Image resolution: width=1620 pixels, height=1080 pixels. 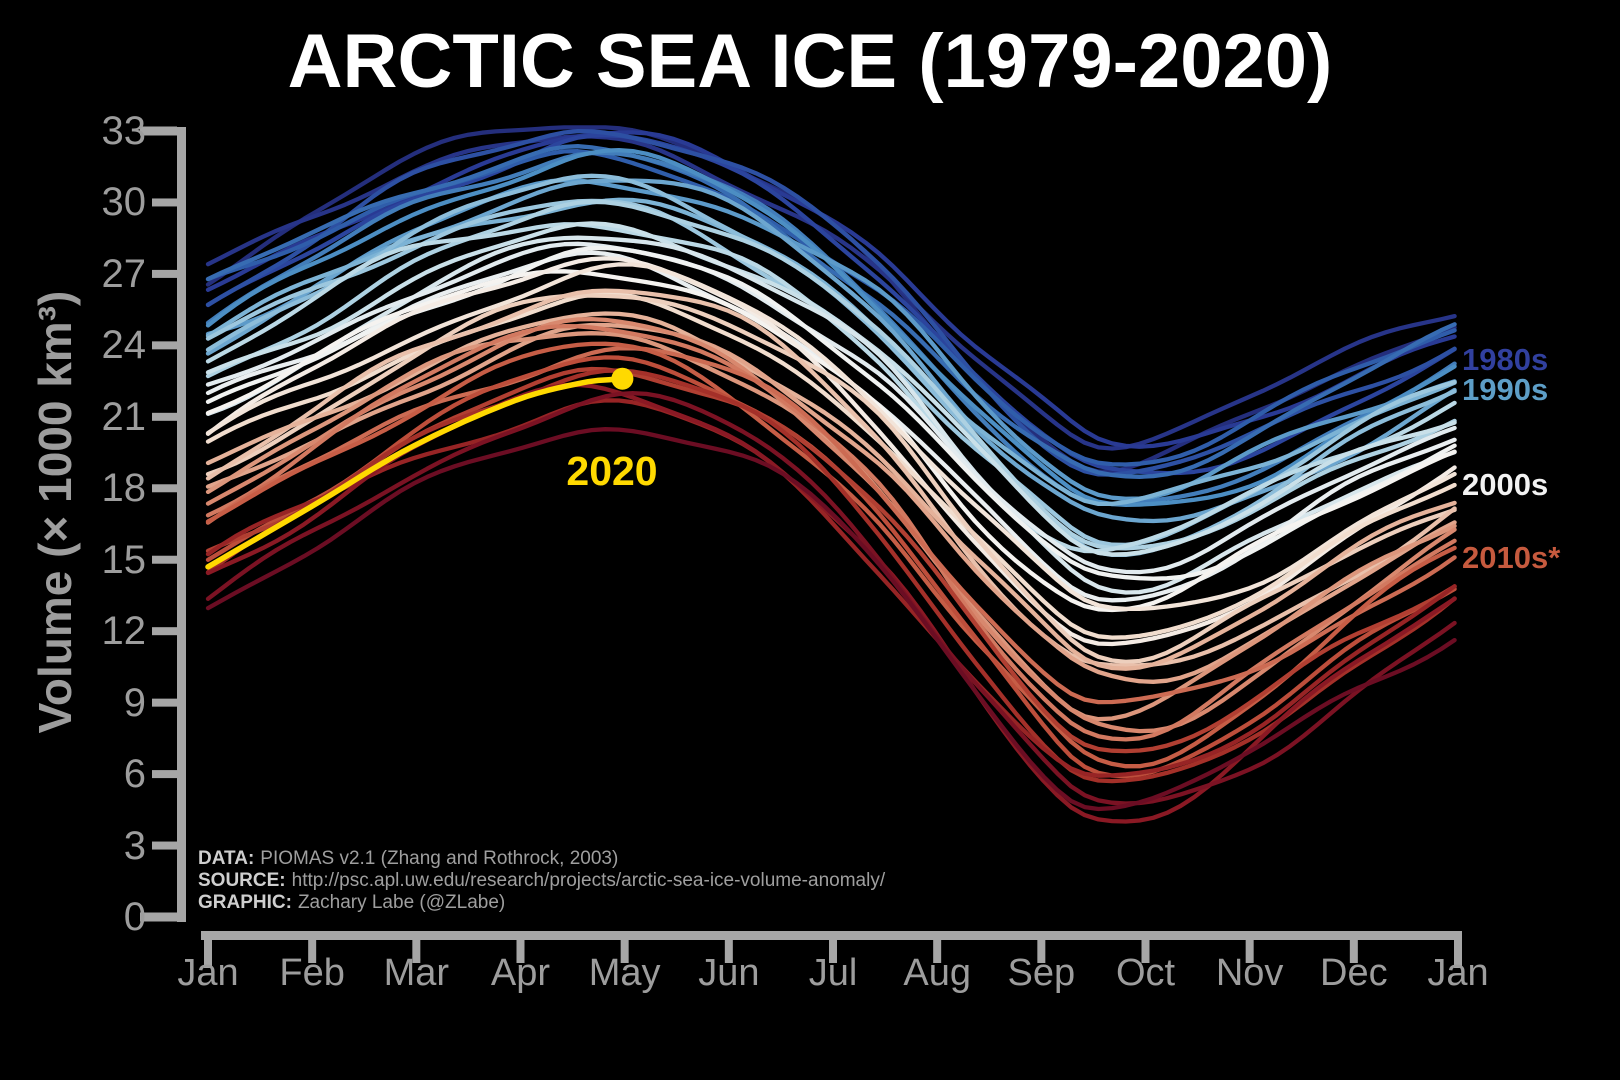 What do you see at coordinates (1505, 359) in the screenshot?
I see `legend-1980s: 1980s` at bounding box center [1505, 359].